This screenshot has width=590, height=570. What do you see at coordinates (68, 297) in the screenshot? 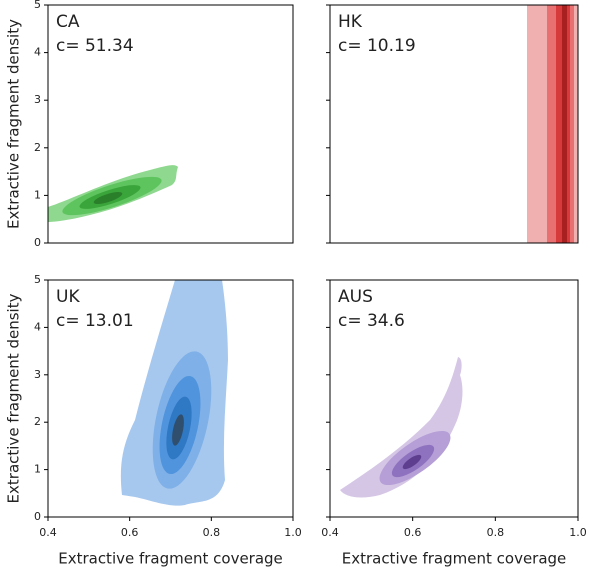
I see `panel-title: UK` at bounding box center [68, 297].